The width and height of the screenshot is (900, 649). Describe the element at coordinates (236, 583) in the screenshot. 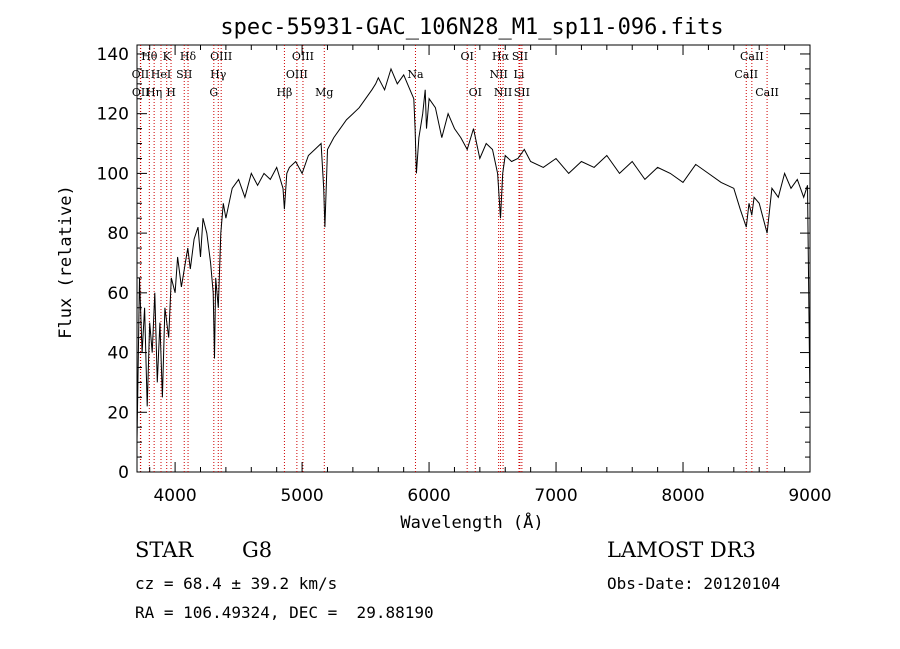

I see `redshift-velocity: cz = 68.4 ± 39.2 km/s` at that location.